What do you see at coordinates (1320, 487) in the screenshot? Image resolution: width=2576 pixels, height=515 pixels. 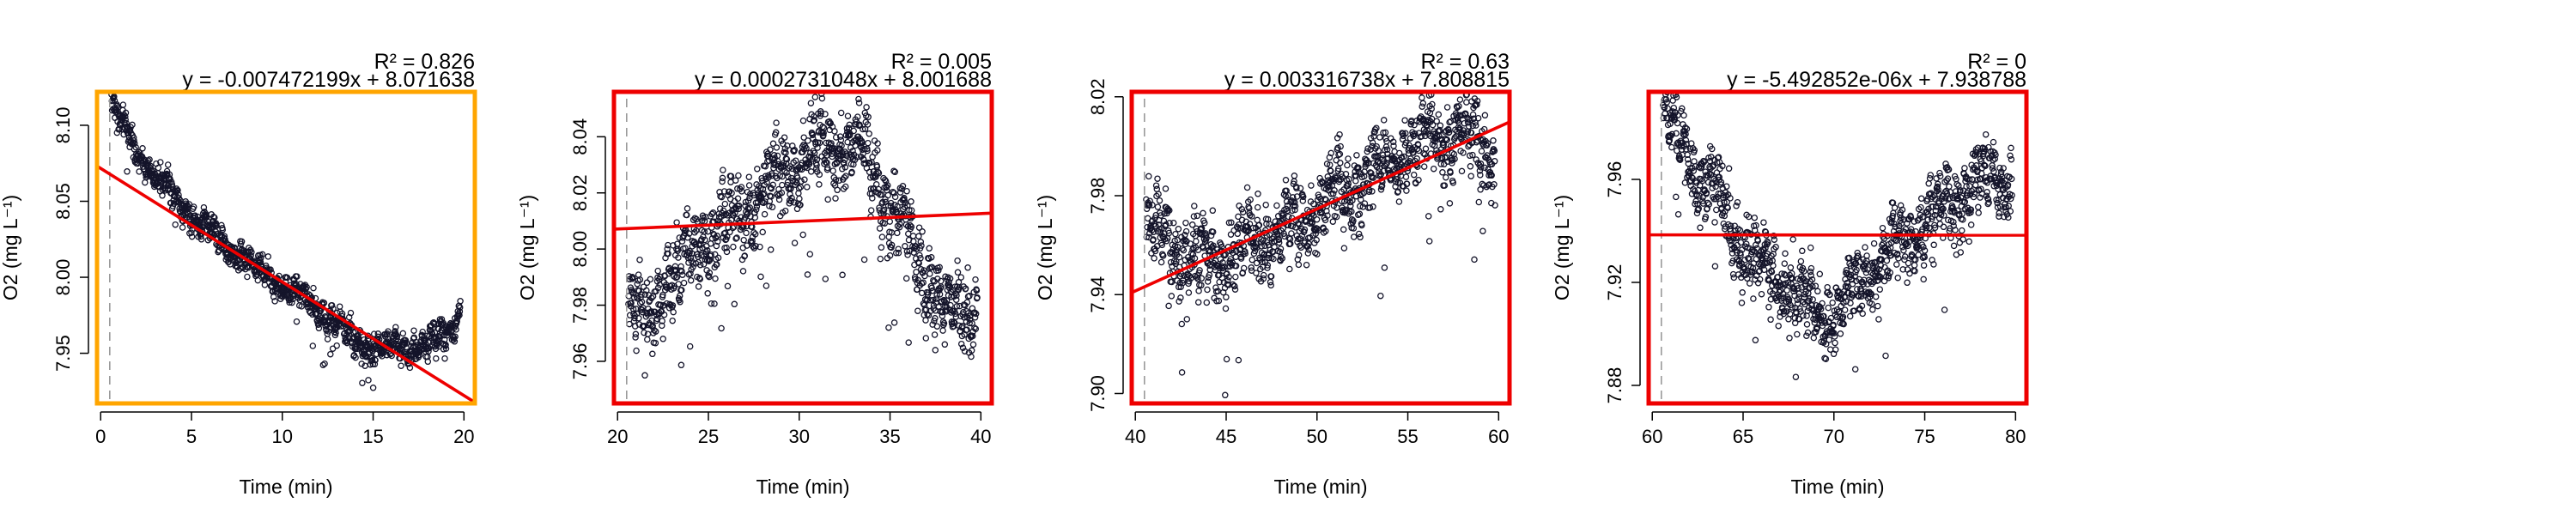 I see `x-axis-title: Time (min)` at bounding box center [1320, 487].